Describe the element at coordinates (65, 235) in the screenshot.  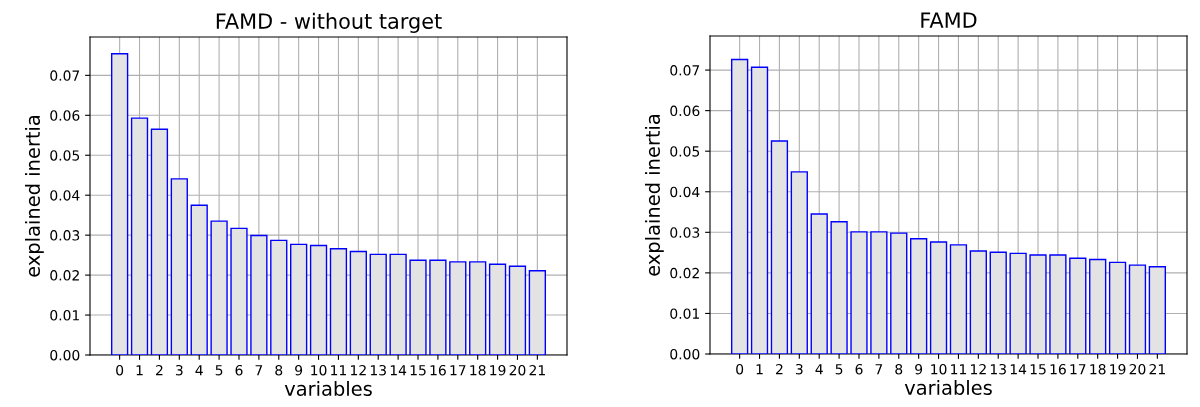
I see `y-tick-label: 0.03` at that location.